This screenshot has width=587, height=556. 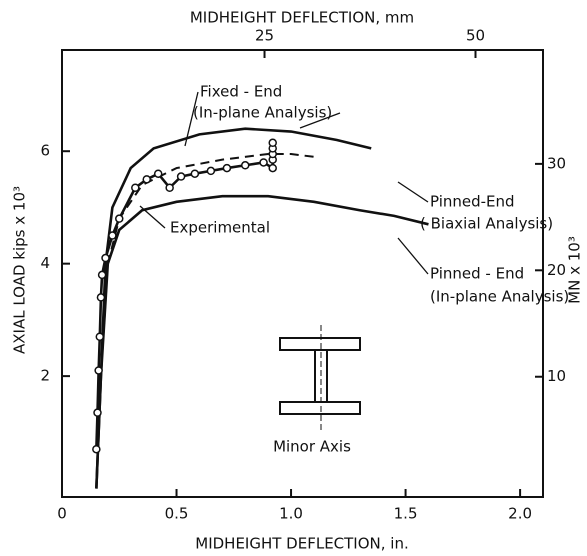 I want to click on series-label: Pinned - End, so click(x=477, y=274).